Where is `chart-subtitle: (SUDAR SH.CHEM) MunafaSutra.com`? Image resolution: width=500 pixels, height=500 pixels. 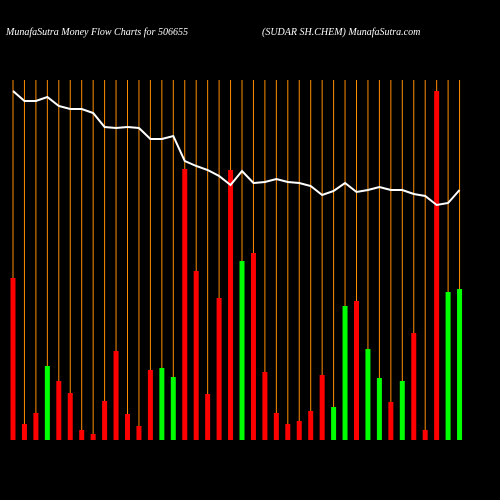 chart-subtitle: (SUDAR SH.CHEM) MunafaSutra.com is located at coordinates (341, 32).